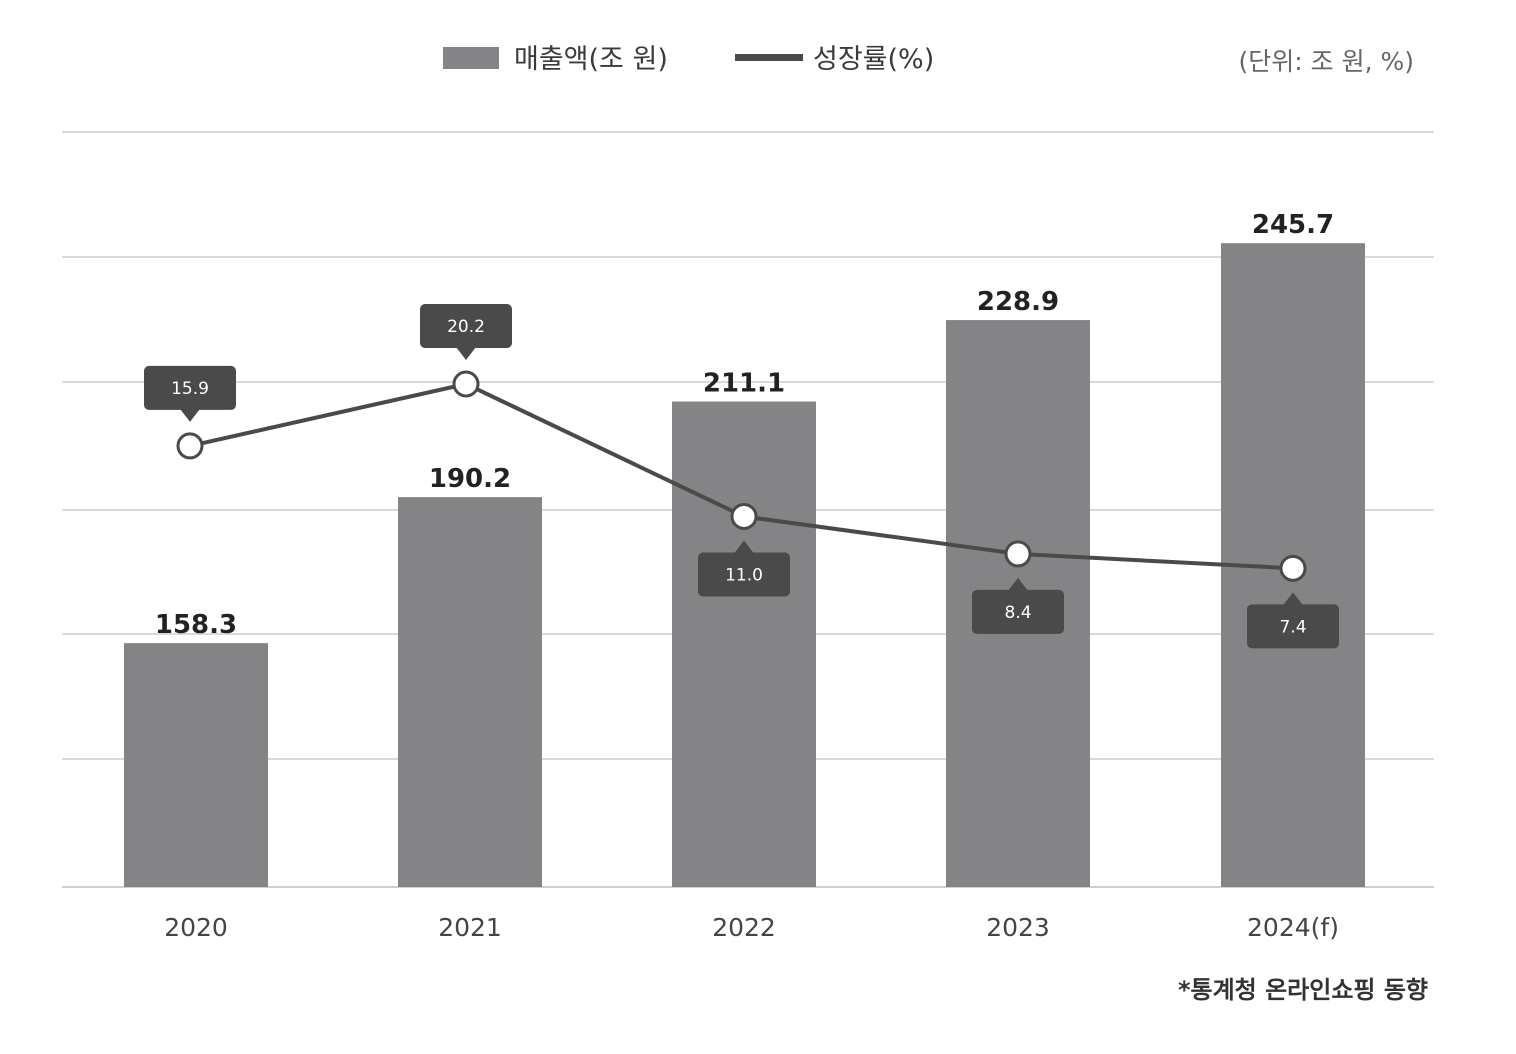 The image size is (1516, 1054). I want to click on x-tick-label: 2022, so click(744, 927).